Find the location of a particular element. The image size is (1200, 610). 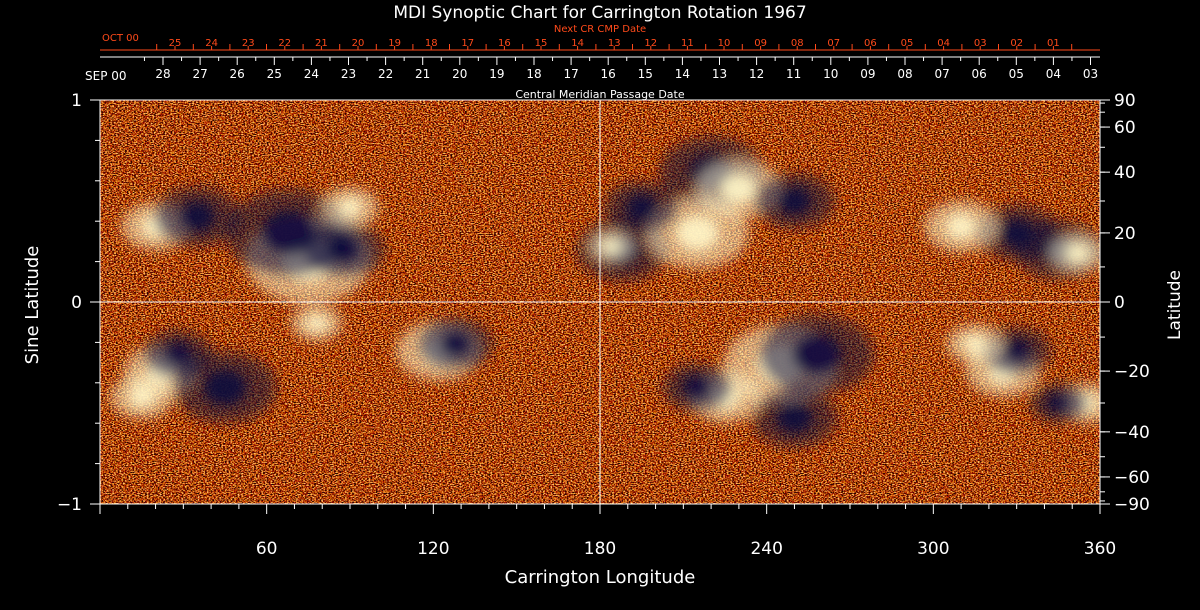

next-cr-date-label: 10 is located at coordinates (724, 43).